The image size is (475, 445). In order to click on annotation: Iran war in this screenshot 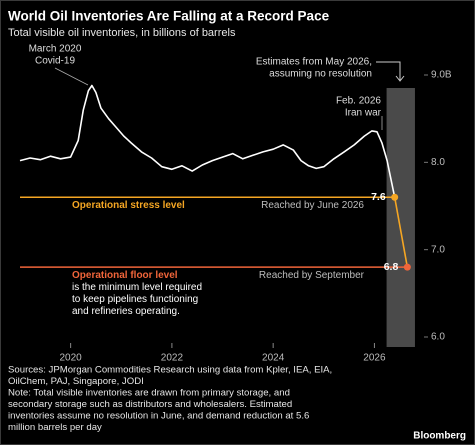, I will do `click(363, 113)`.